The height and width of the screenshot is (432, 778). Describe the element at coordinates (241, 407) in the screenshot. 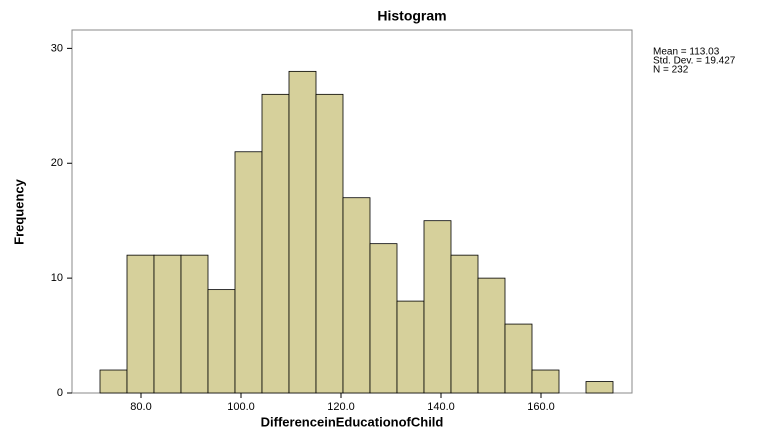

I see `x-tick-label: 100.0` at that location.